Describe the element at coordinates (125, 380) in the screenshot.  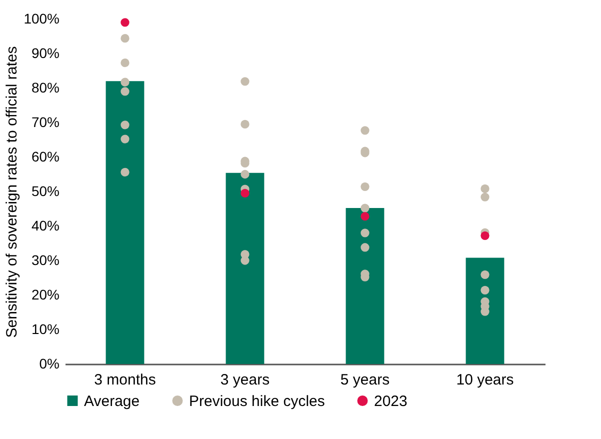
I see `x-tick-label: 3 months` at that location.